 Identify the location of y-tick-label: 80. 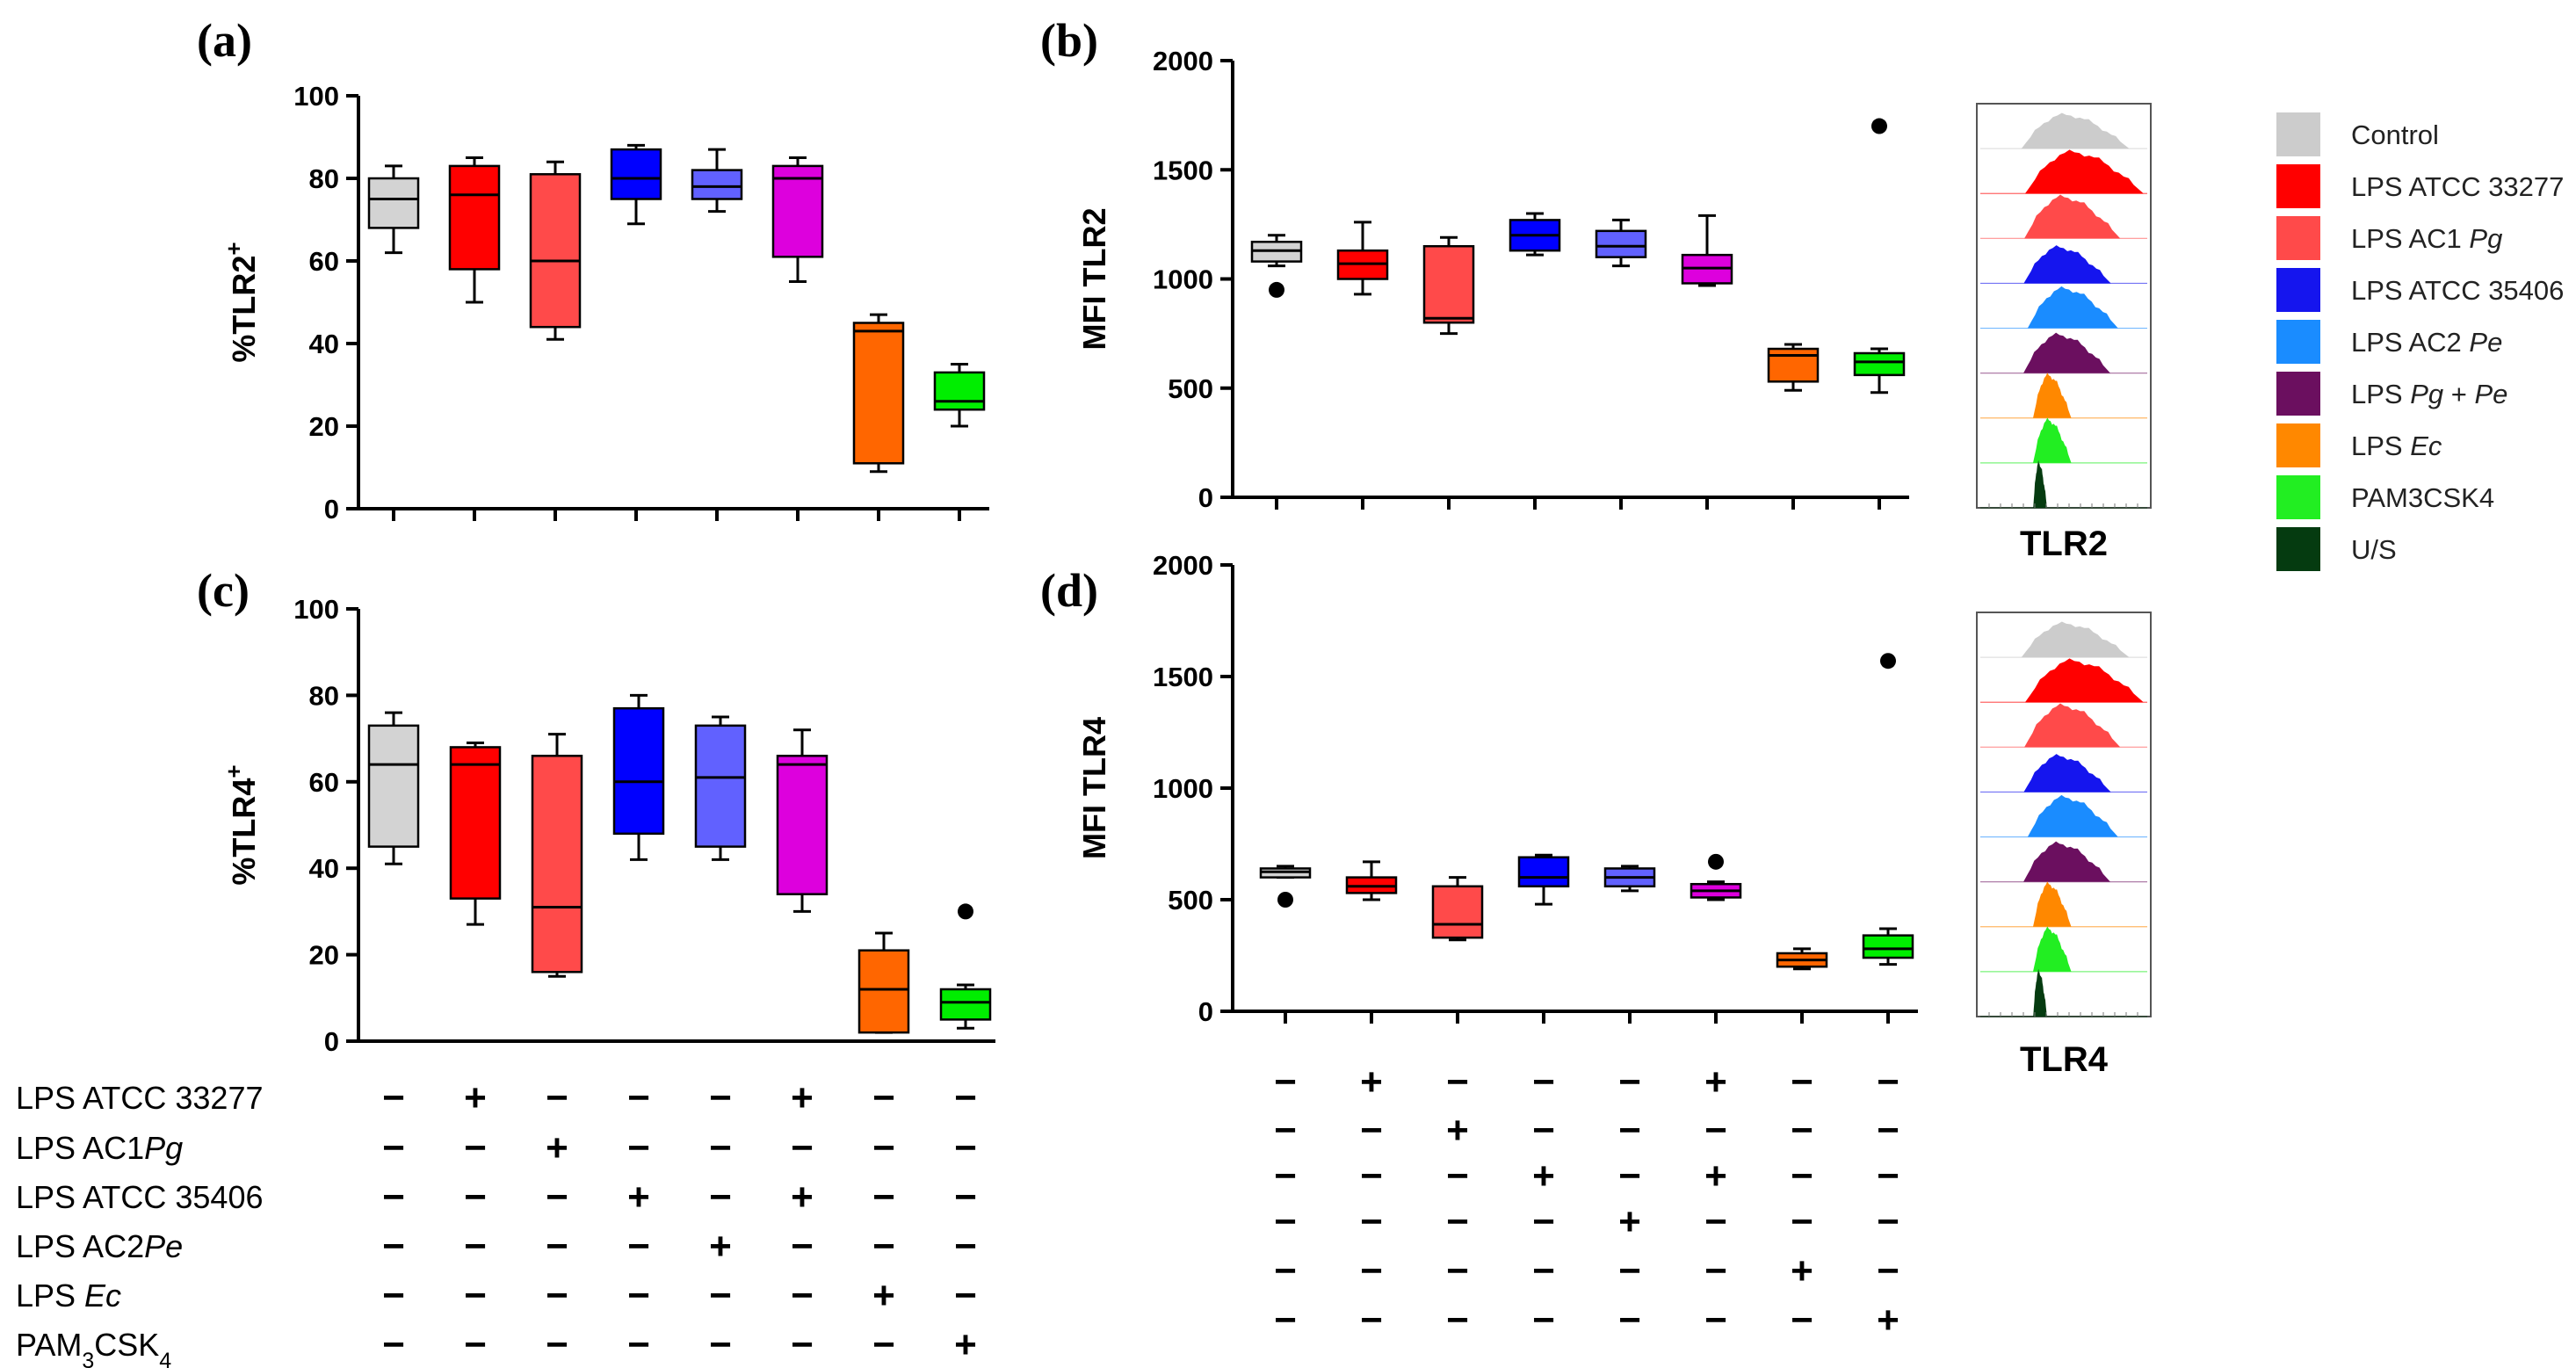
(324, 695).